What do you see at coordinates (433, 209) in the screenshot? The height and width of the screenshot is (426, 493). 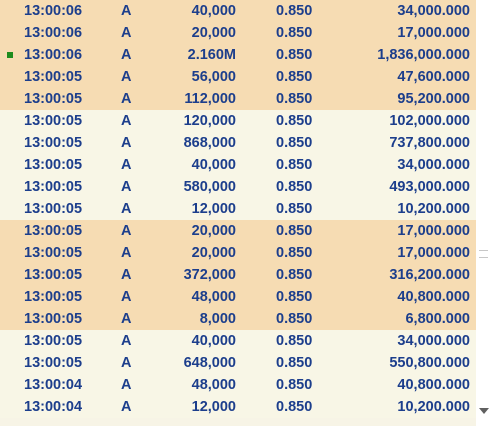 I see `trade-value: 10,200.000` at bounding box center [433, 209].